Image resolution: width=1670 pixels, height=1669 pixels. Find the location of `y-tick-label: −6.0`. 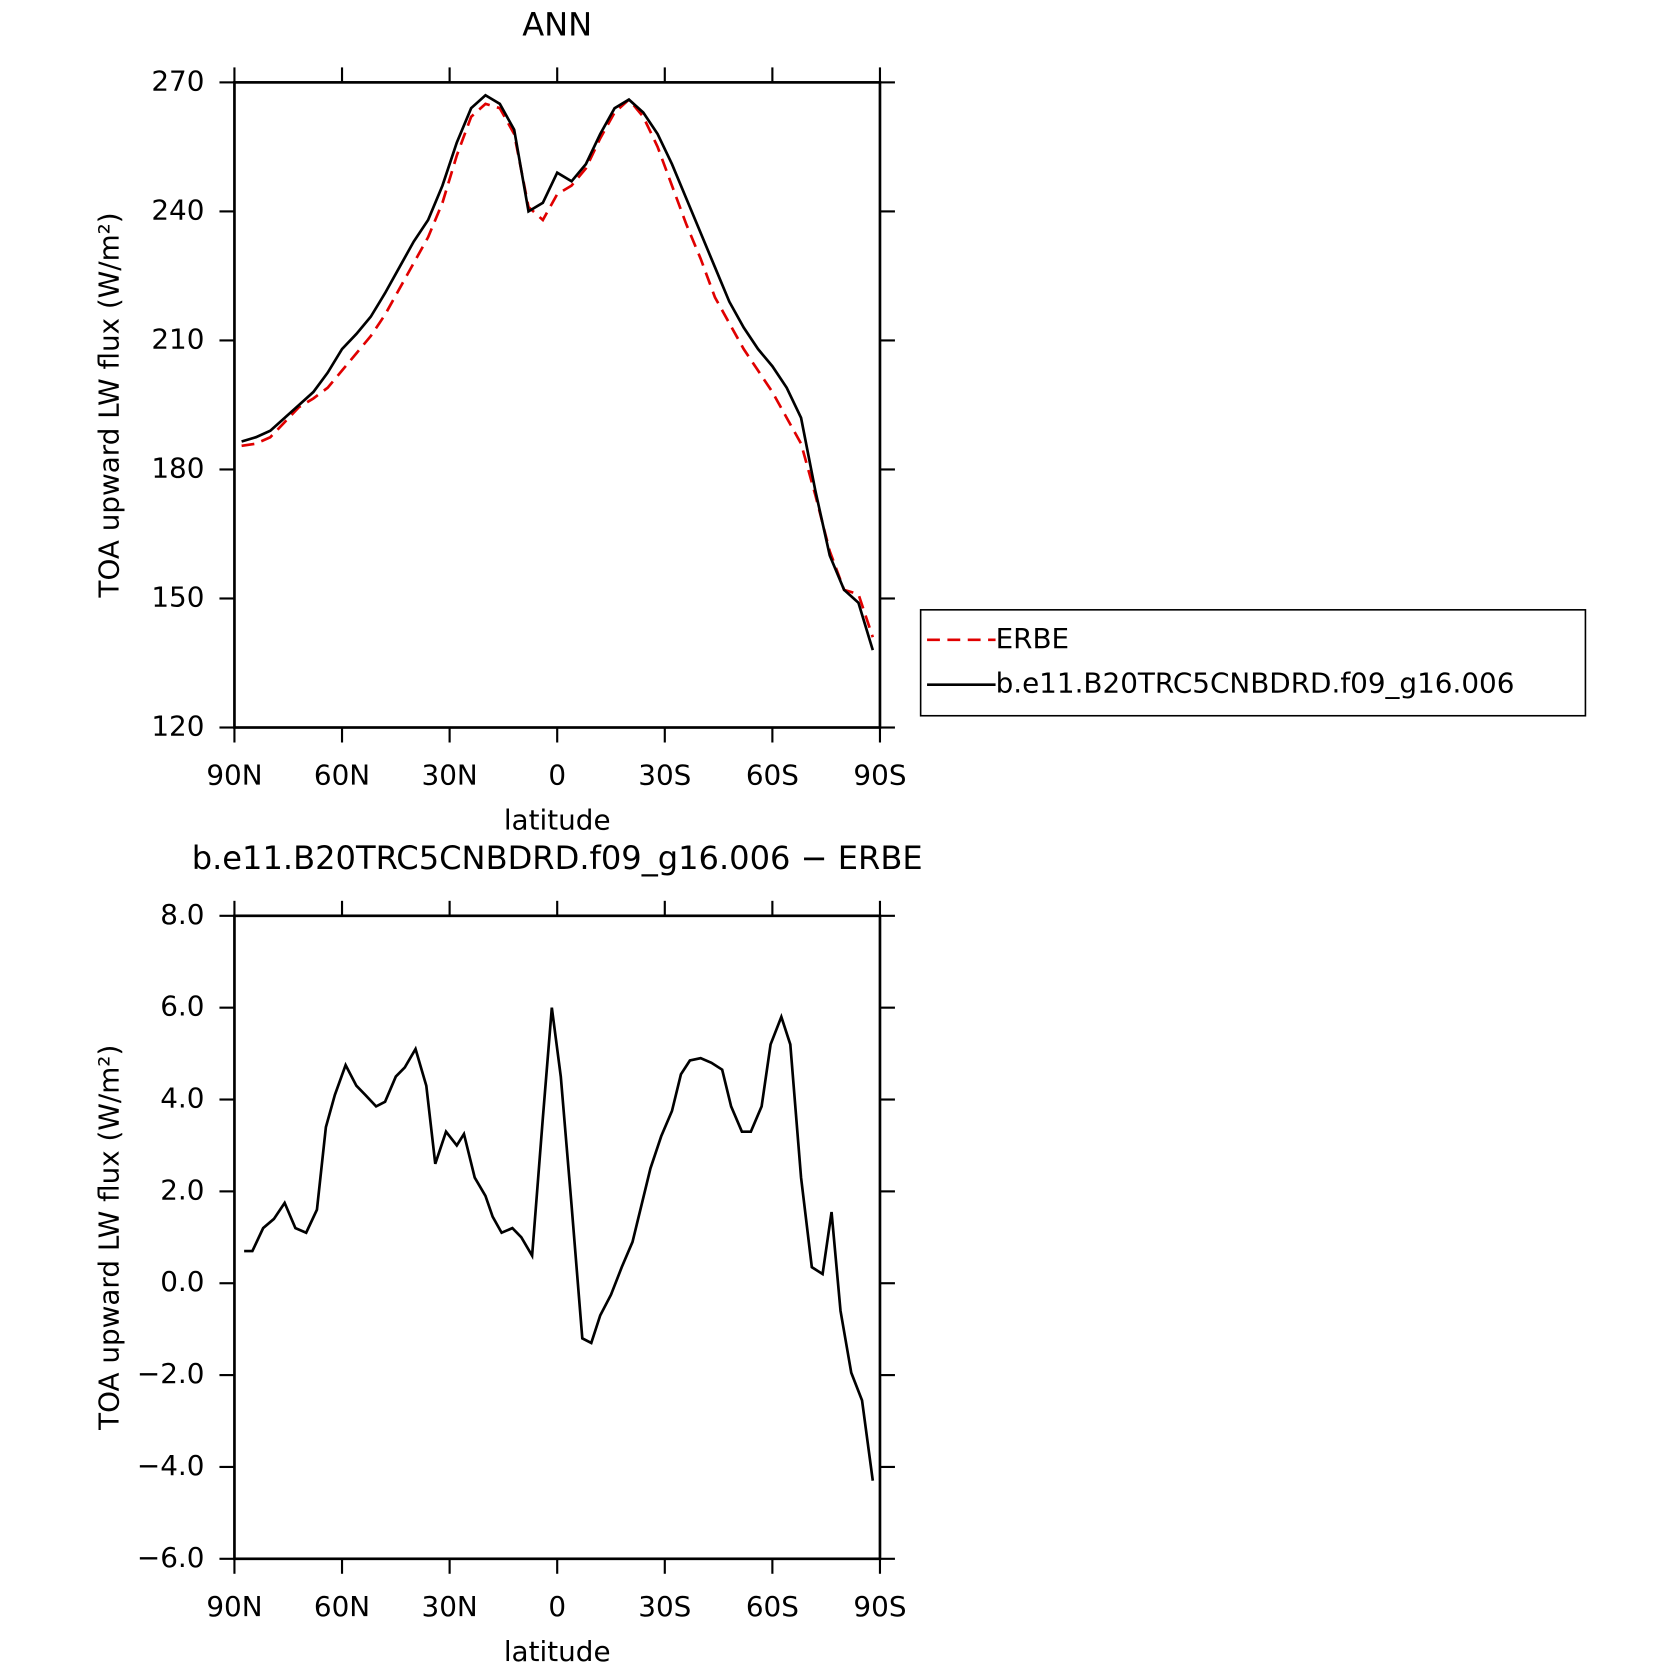

y-tick-label: −6.0 is located at coordinates (171, 1557).